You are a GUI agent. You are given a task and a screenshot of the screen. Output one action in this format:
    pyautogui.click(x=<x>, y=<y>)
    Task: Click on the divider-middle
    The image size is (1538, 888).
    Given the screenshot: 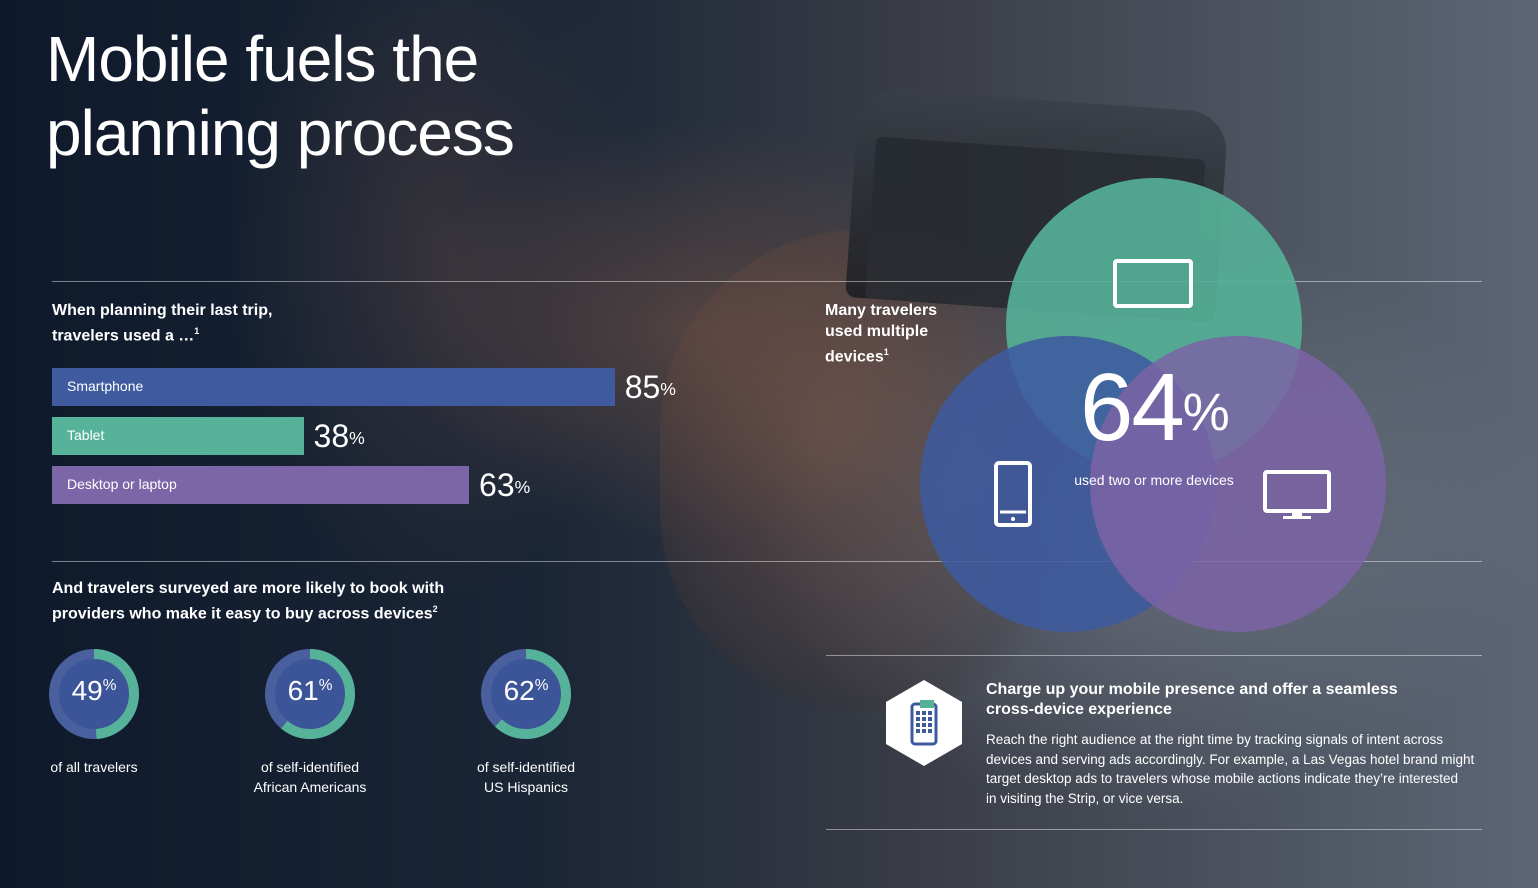 What is the action you would take?
    pyautogui.click(x=767, y=561)
    